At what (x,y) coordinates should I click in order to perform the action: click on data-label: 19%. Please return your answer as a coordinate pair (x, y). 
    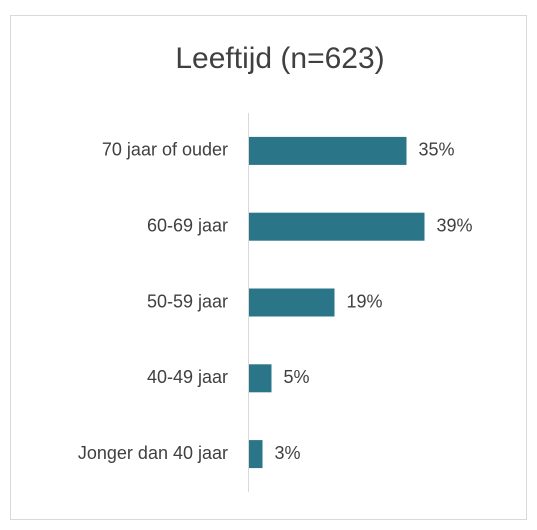
    Looking at the image, I should click on (365, 301).